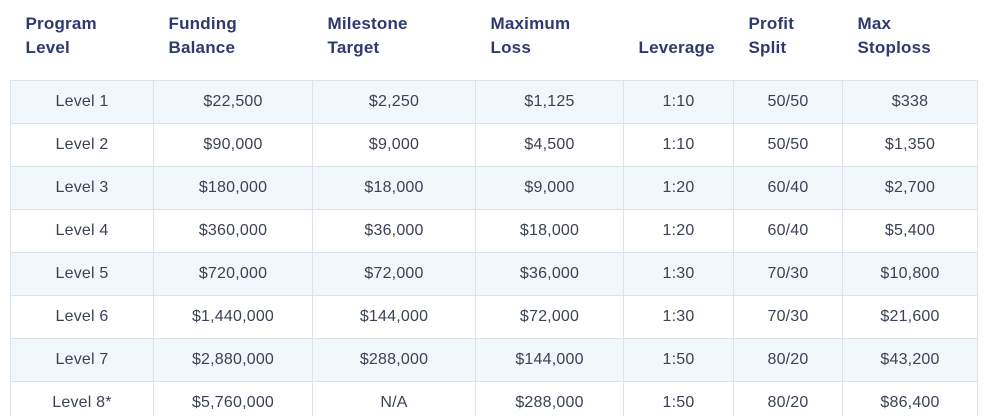 The height and width of the screenshot is (416, 986). What do you see at coordinates (549, 102) in the screenshot?
I see `cell-maximum_loss: $1,125` at bounding box center [549, 102].